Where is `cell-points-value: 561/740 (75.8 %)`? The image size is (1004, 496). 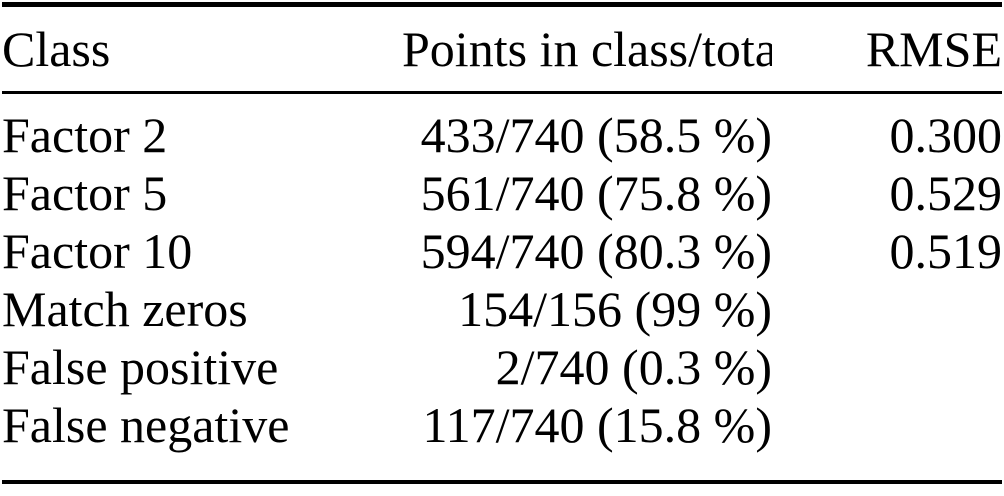 cell-points-value: 561/740 (75.8 %) is located at coordinates (596, 192).